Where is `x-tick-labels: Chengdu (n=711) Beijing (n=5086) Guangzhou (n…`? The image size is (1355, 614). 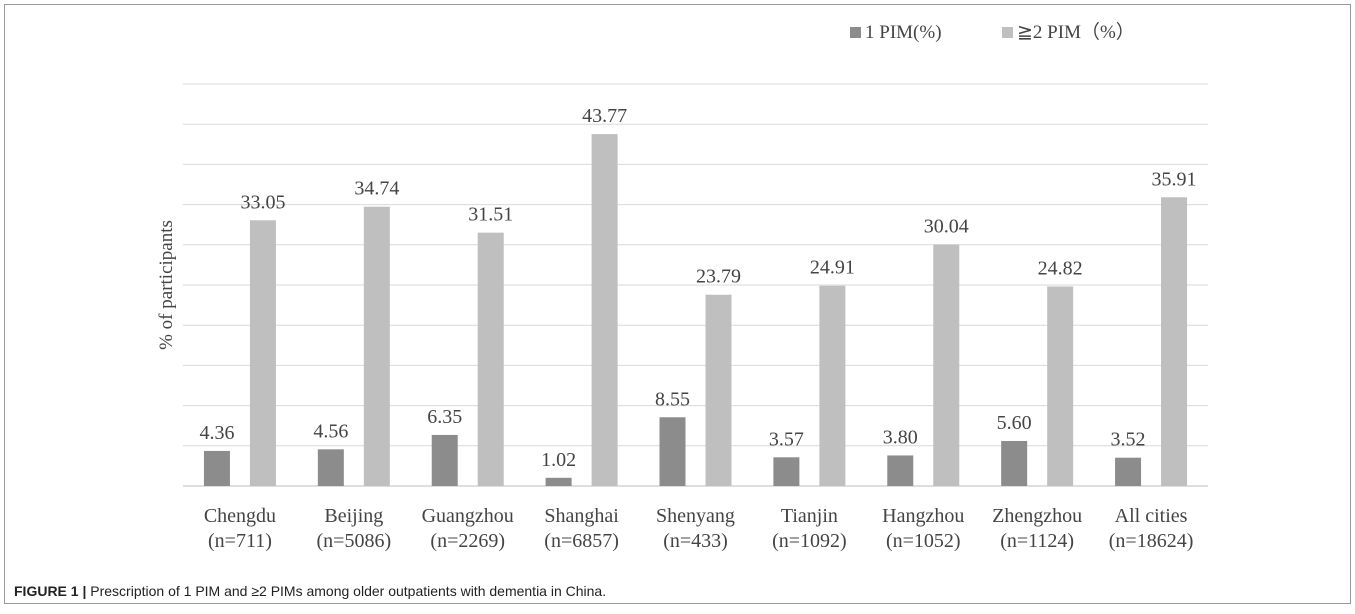 x-tick-labels: Chengdu (n=711) Beijing (n=5086) Guangzhou (n… is located at coordinates (699, 528).